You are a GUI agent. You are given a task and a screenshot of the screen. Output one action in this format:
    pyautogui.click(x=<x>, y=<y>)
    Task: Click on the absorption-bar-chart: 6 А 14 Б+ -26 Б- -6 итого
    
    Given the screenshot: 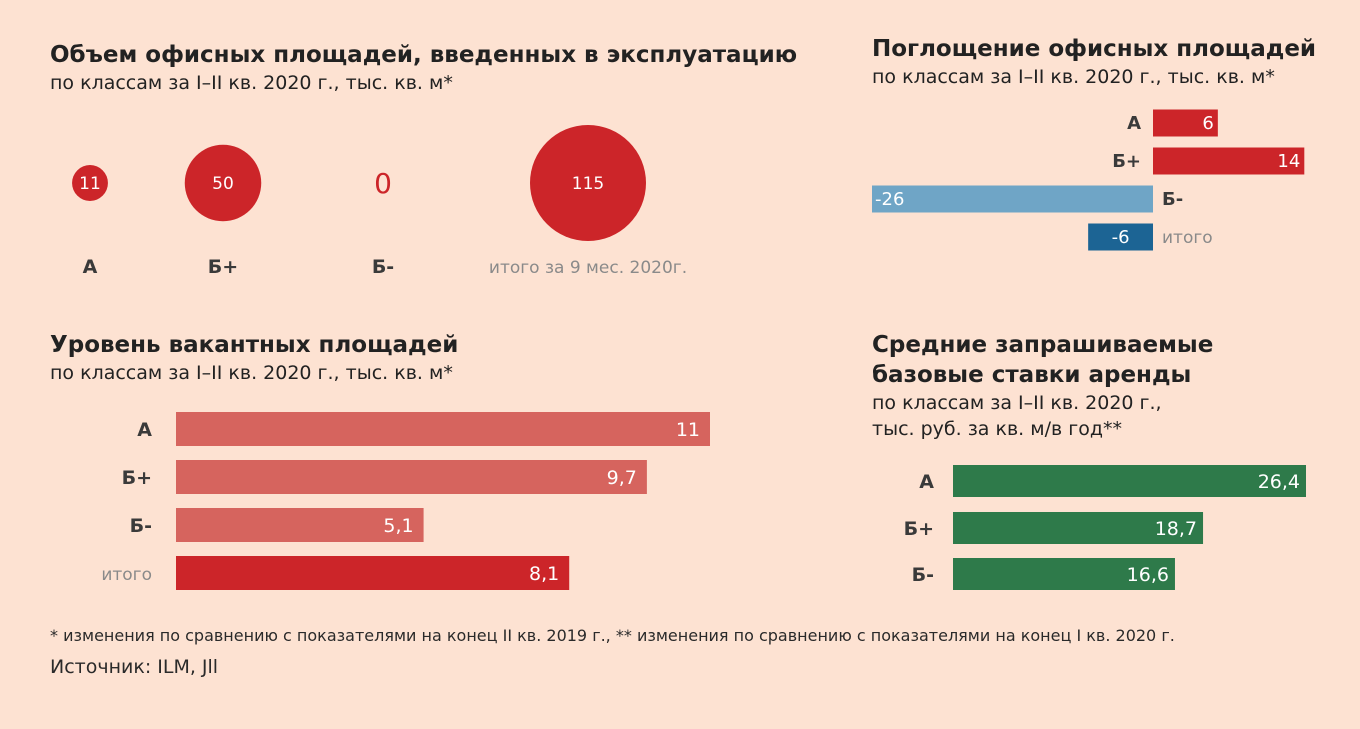 What is the action you would take?
    pyautogui.click(x=1088, y=180)
    